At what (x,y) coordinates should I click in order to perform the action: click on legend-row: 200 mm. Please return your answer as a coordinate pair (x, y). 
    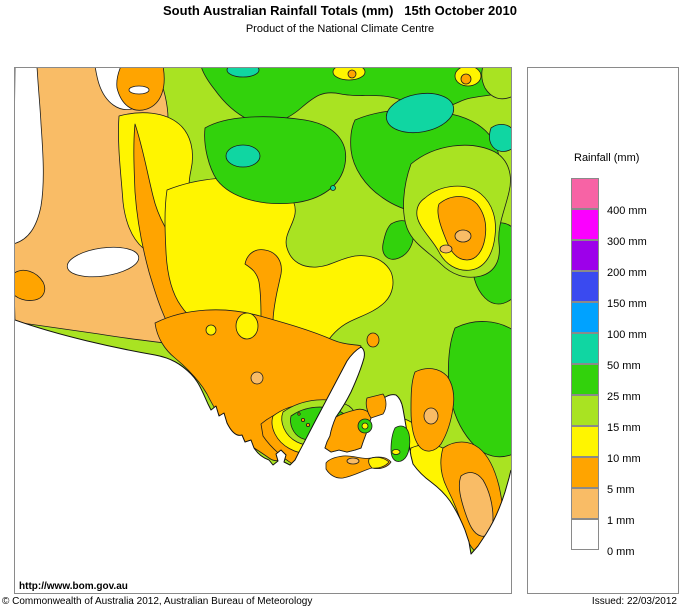
    Looking at the image, I should click on (609, 259).